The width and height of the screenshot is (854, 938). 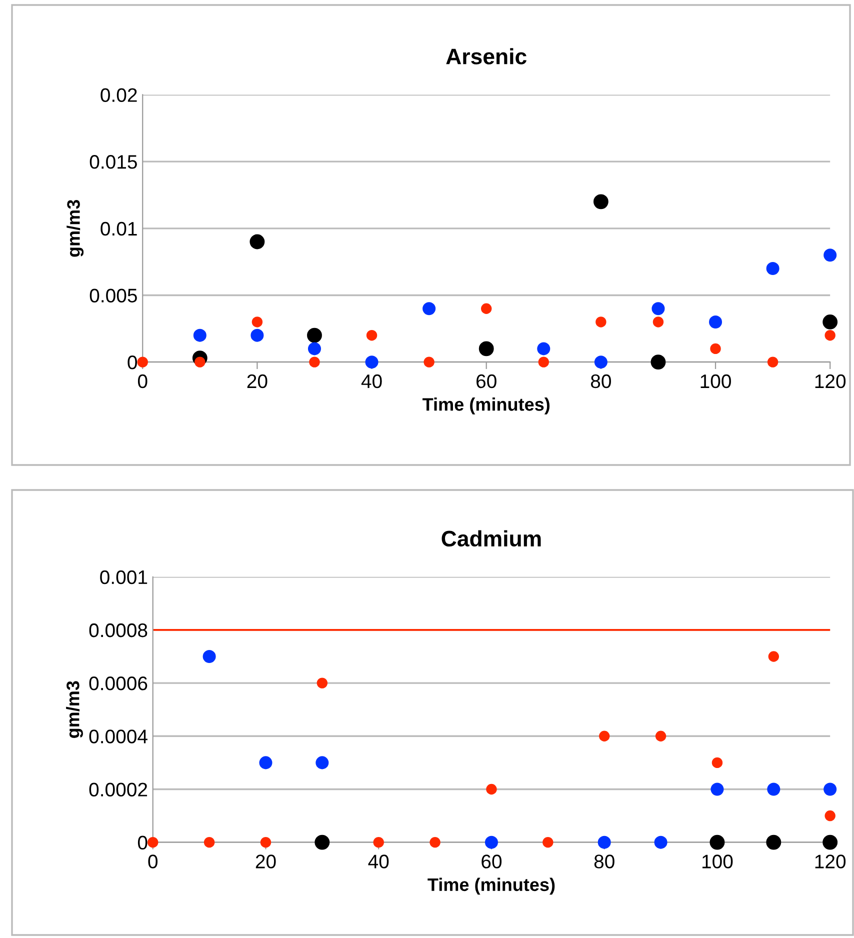 I want to click on chart-title: Arsenic, so click(x=486, y=56).